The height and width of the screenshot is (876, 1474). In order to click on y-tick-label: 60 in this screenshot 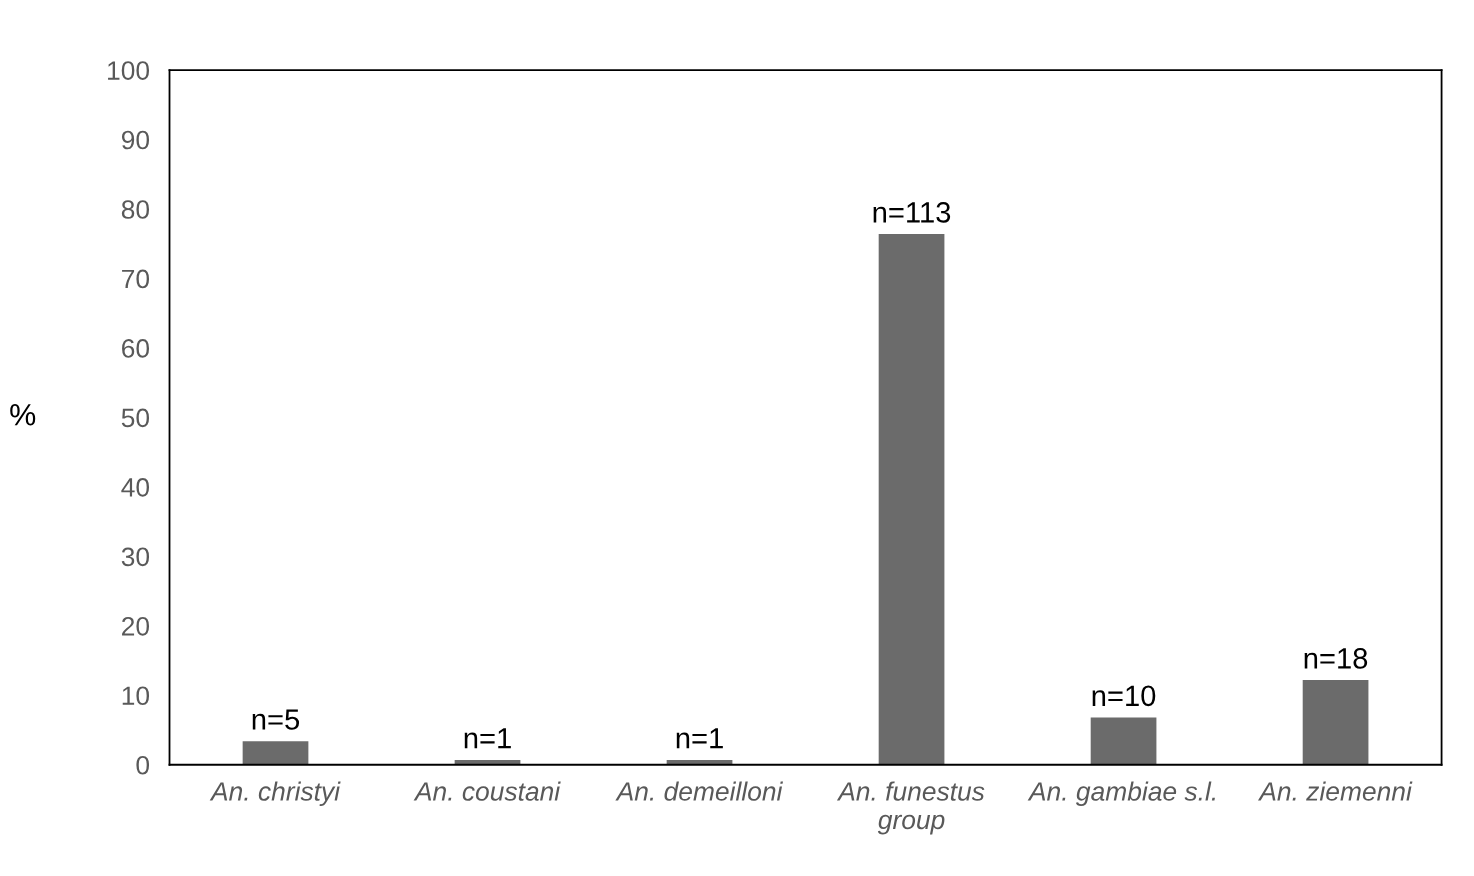, I will do `click(136, 348)`.